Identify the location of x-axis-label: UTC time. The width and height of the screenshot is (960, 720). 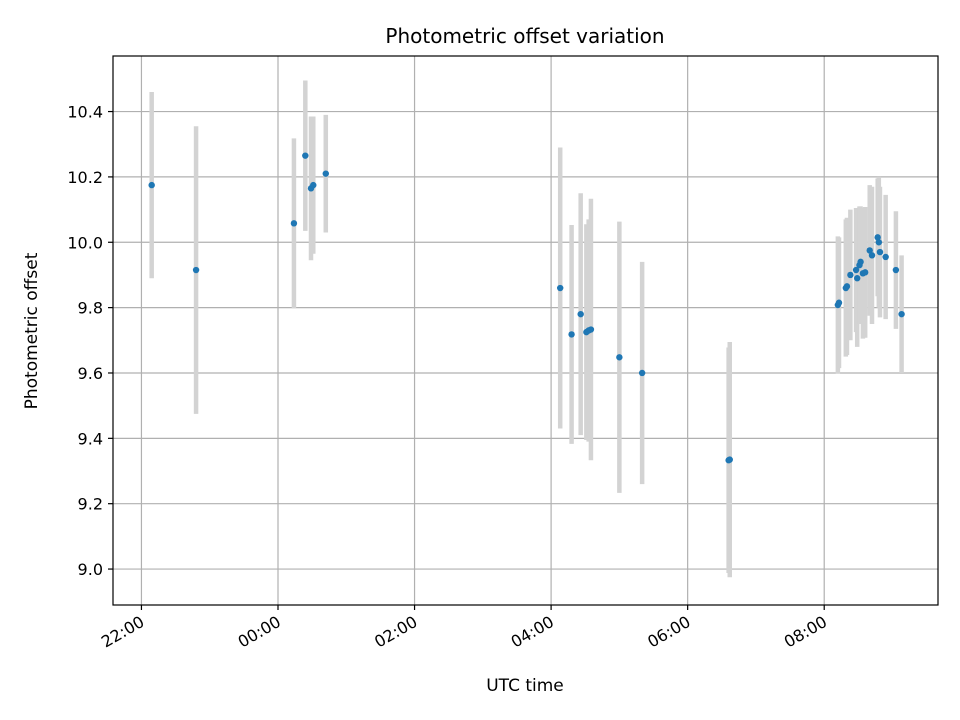
(525, 686).